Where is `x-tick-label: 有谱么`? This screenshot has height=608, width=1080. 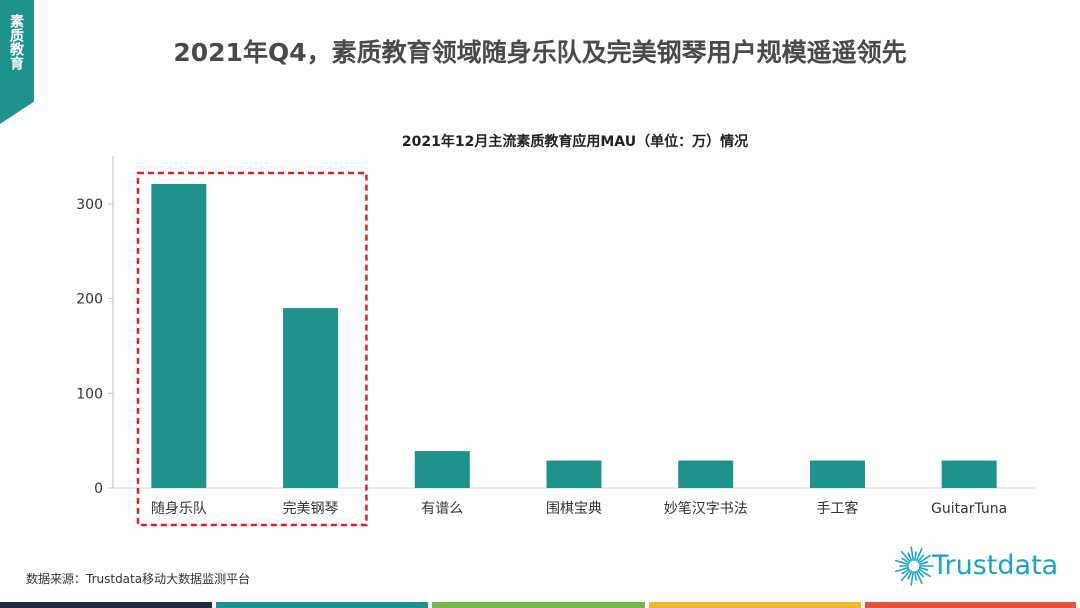
x-tick-label: 有谱么 is located at coordinates (442, 509).